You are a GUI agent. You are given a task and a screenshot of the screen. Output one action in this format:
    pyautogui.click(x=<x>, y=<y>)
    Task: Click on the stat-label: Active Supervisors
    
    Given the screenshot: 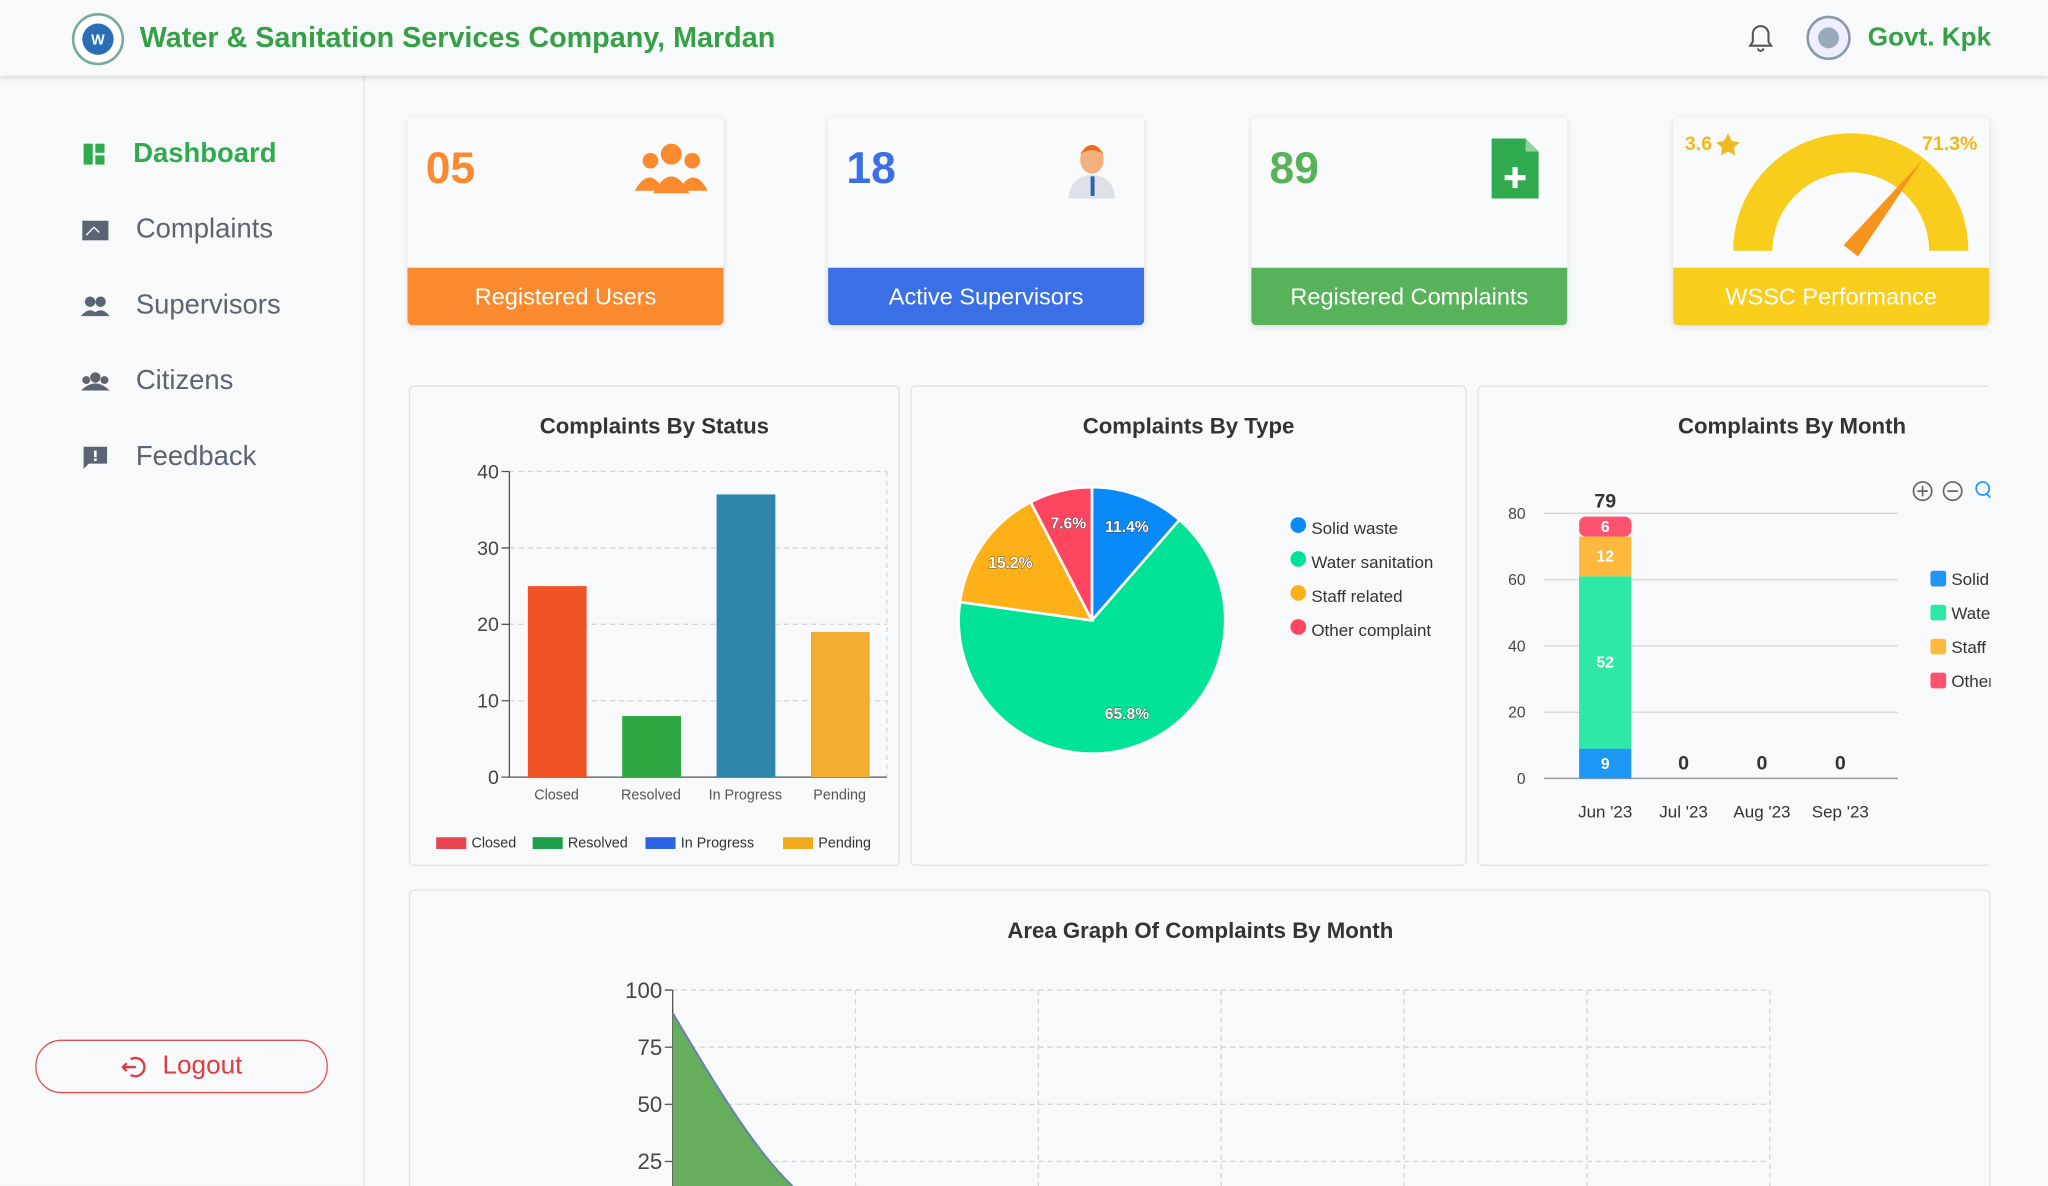 What is the action you would take?
    pyautogui.click(x=986, y=296)
    